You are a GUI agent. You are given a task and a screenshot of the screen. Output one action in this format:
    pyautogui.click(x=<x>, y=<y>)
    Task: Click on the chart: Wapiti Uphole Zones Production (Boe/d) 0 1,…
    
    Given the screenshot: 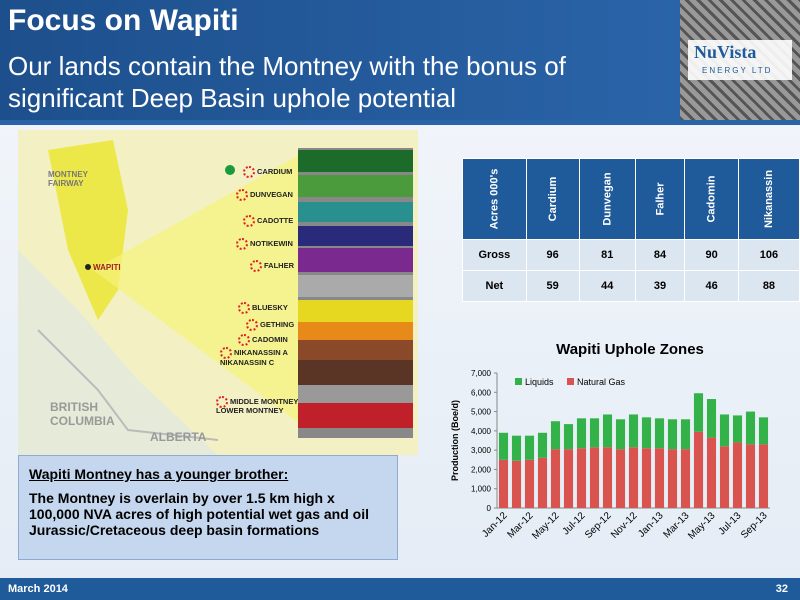 What is the action you would take?
    pyautogui.click(x=610, y=441)
    